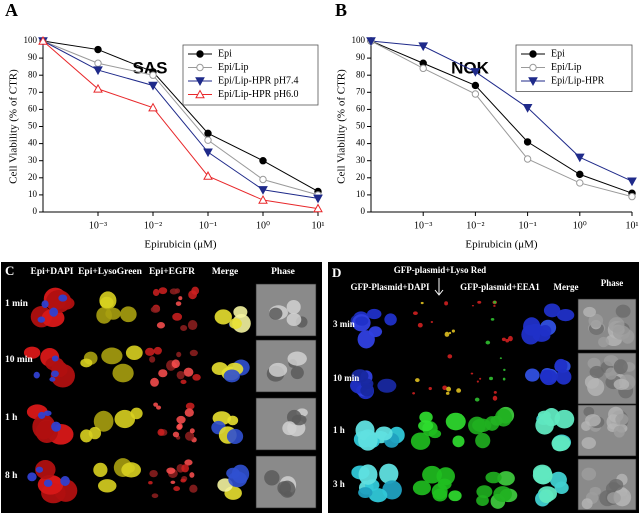 The width and height of the screenshot is (640, 515). I want to click on column-header: Epi+LysoGreen, so click(110, 272).